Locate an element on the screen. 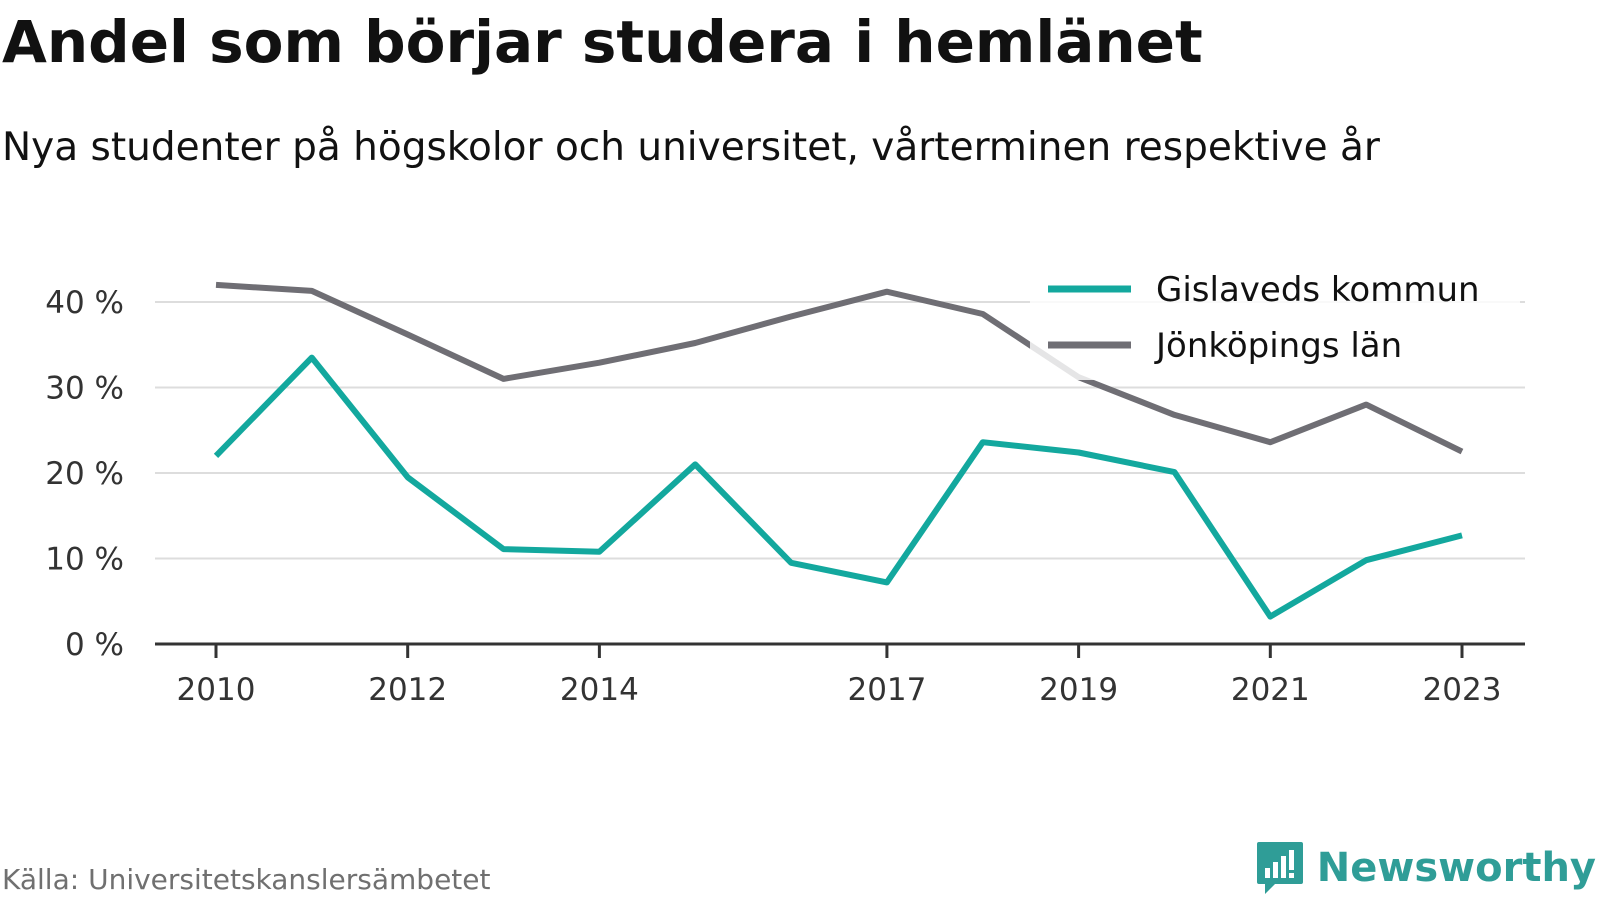 This screenshot has width=1600, height=900. brand-name: Newsworthy is located at coordinates (1456, 868).